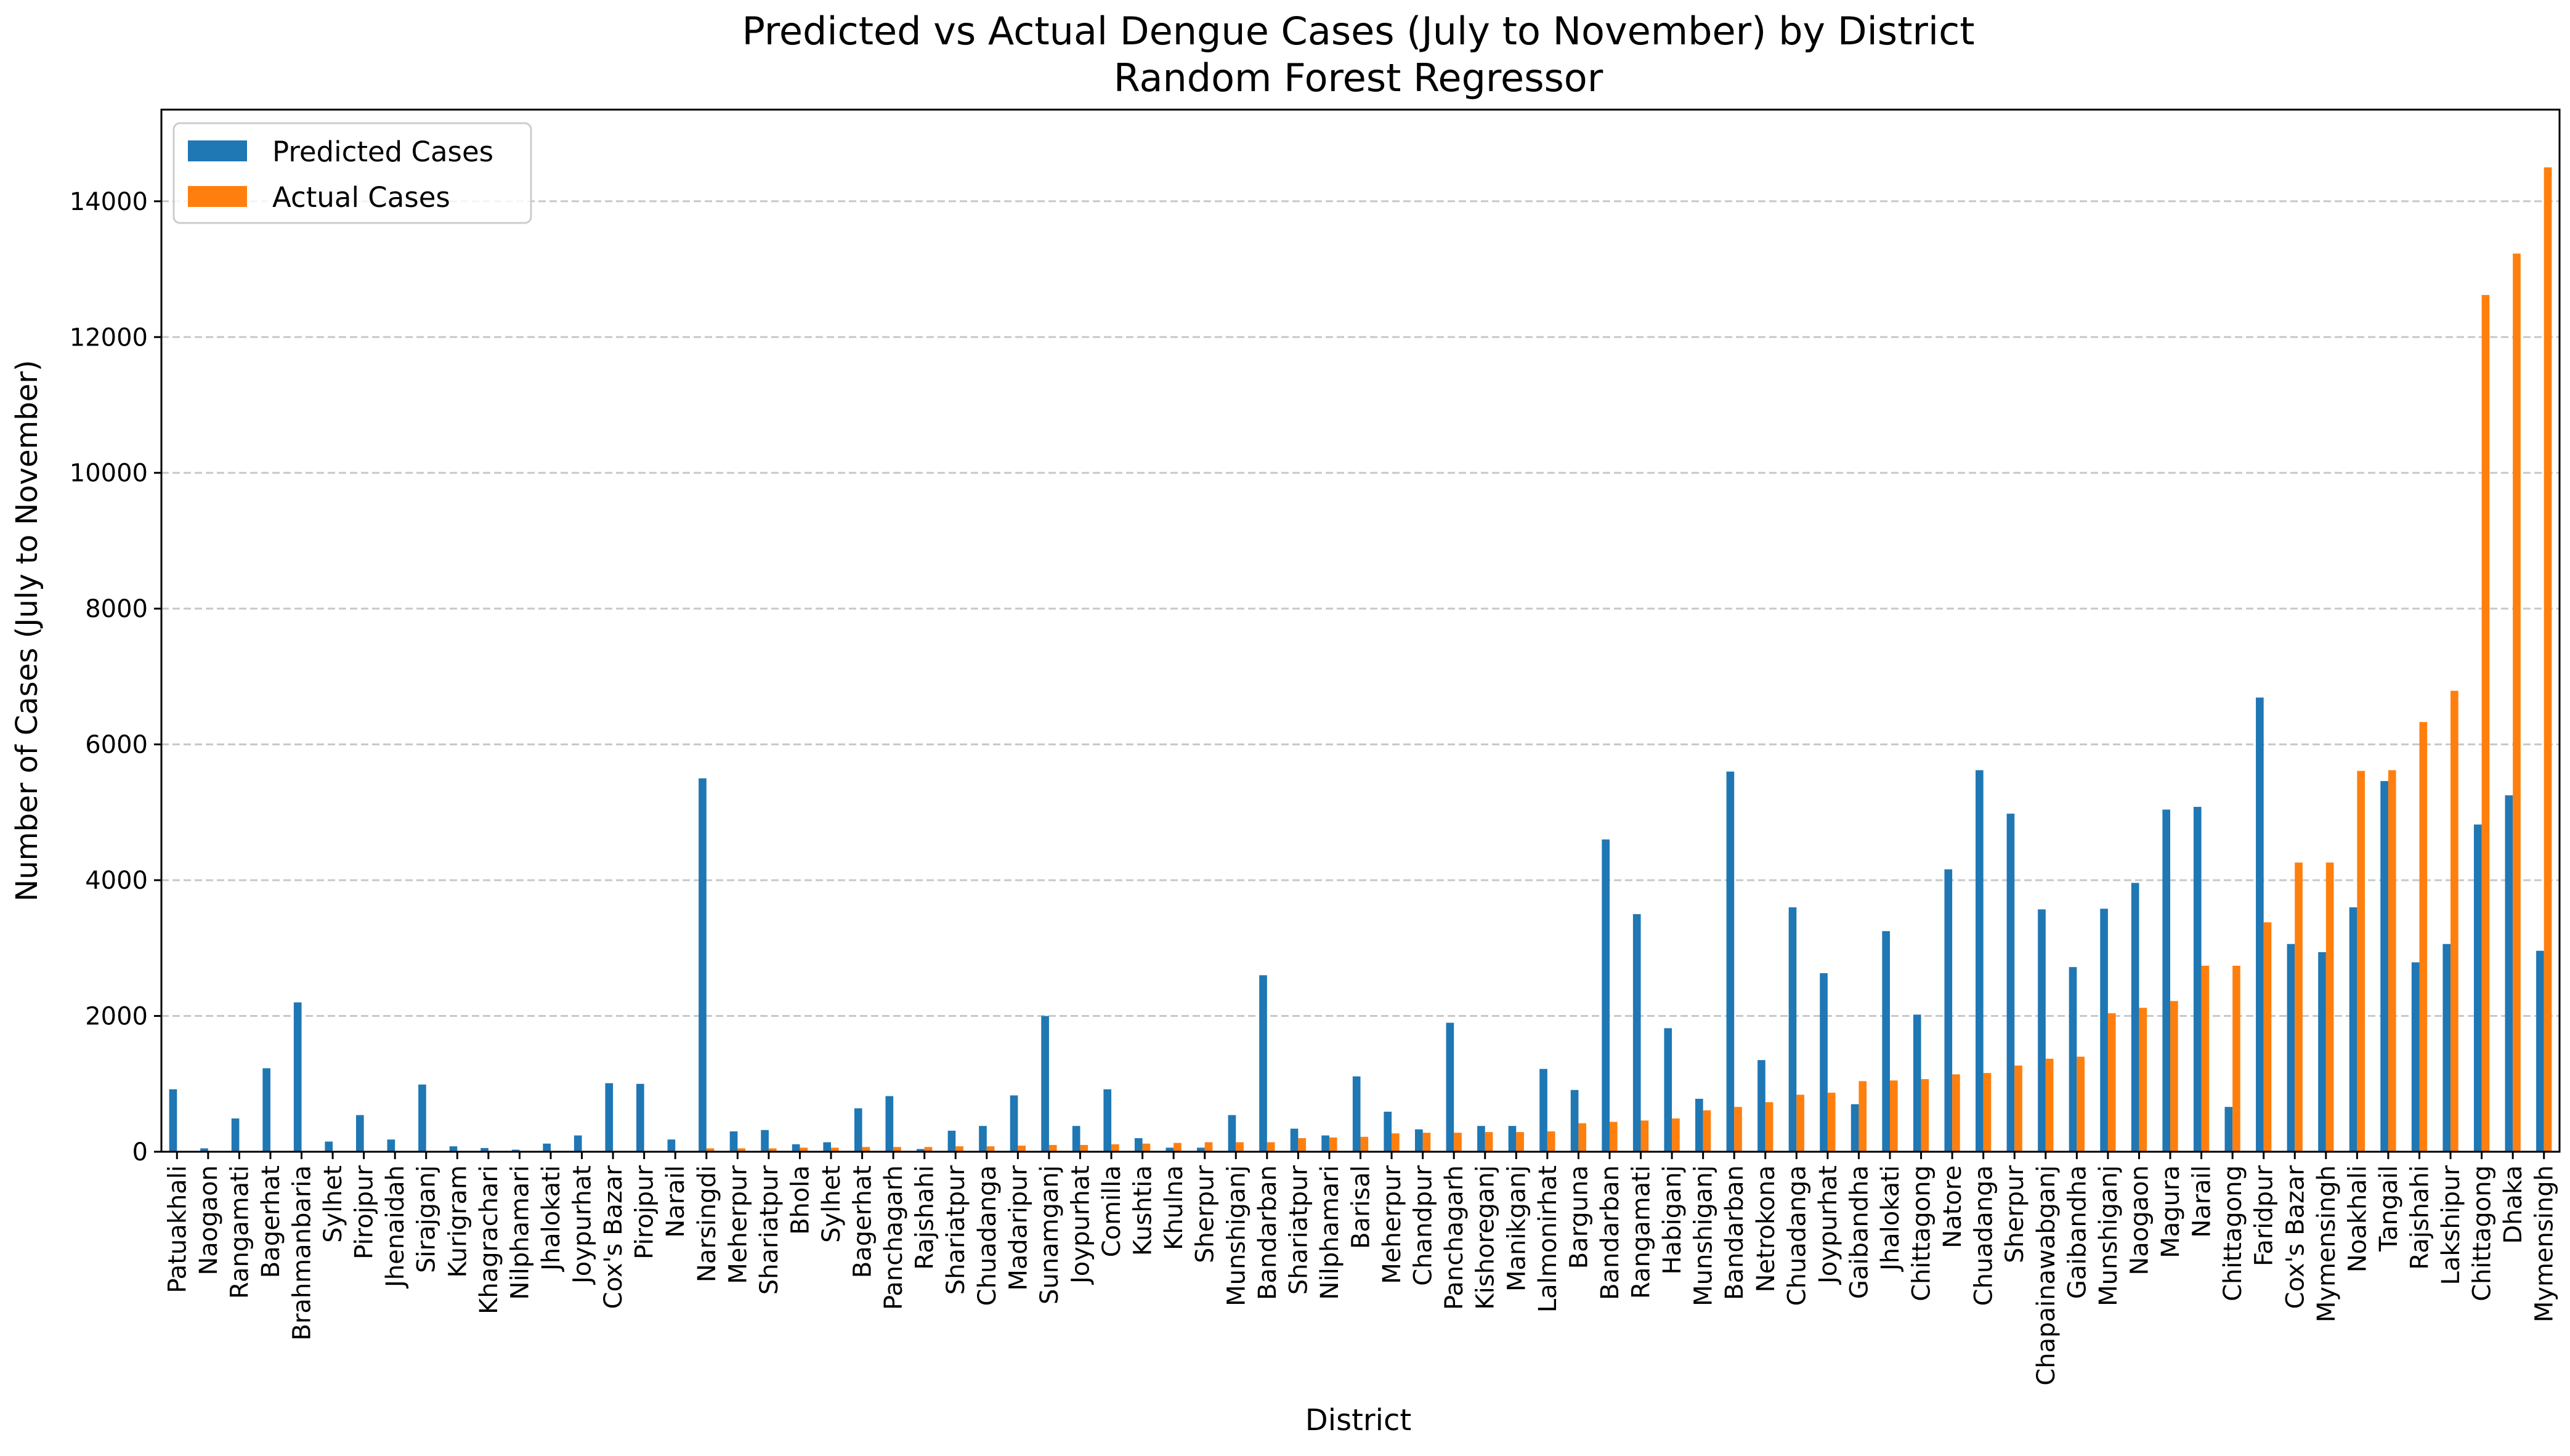 The image size is (2570, 1456). What do you see at coordinates (109, 338) in the screenshot?
I see `y-tick-label: 12000` at bounding box center [109, 338].